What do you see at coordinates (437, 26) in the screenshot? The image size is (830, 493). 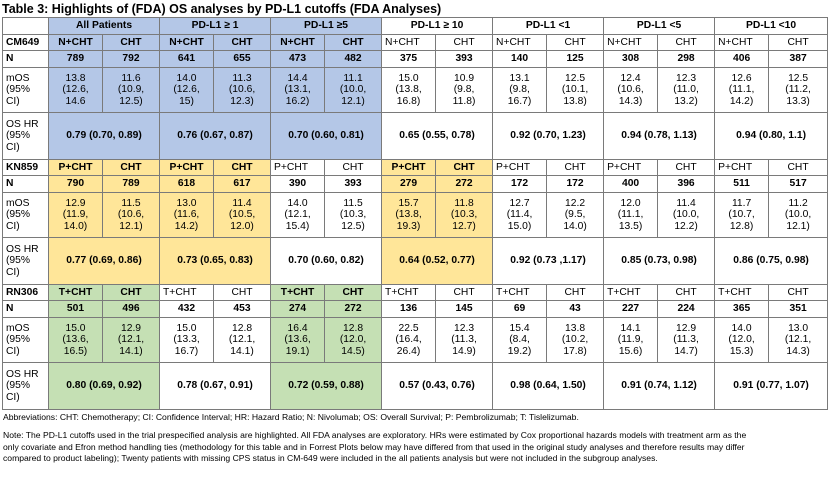 I see `header-group-3: PD-L1 ≥ 10` at bounding box center [437, 26].